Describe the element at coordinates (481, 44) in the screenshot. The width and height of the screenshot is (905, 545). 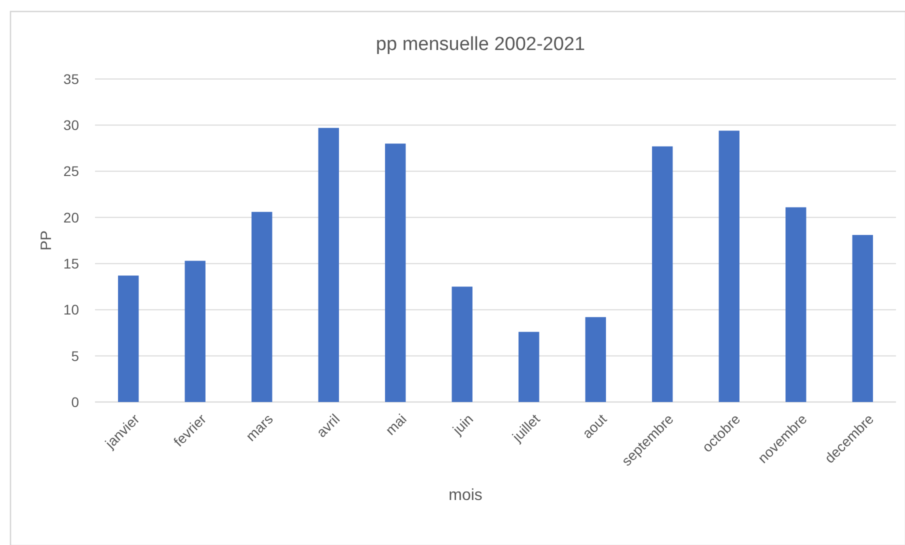
I see `chart-title: pp mensuelle 2002-2021` at that location.